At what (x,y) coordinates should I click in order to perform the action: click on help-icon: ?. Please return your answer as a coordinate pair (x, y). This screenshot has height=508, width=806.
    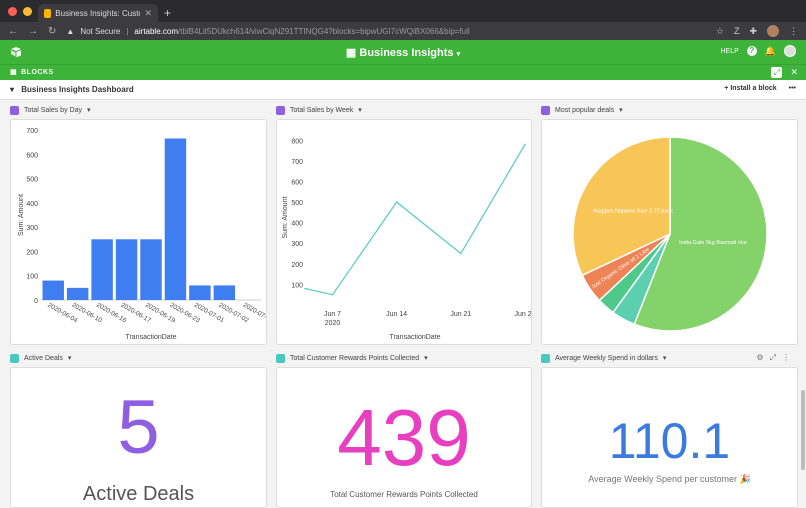
    Looking at the image, I should click on (751, 51).